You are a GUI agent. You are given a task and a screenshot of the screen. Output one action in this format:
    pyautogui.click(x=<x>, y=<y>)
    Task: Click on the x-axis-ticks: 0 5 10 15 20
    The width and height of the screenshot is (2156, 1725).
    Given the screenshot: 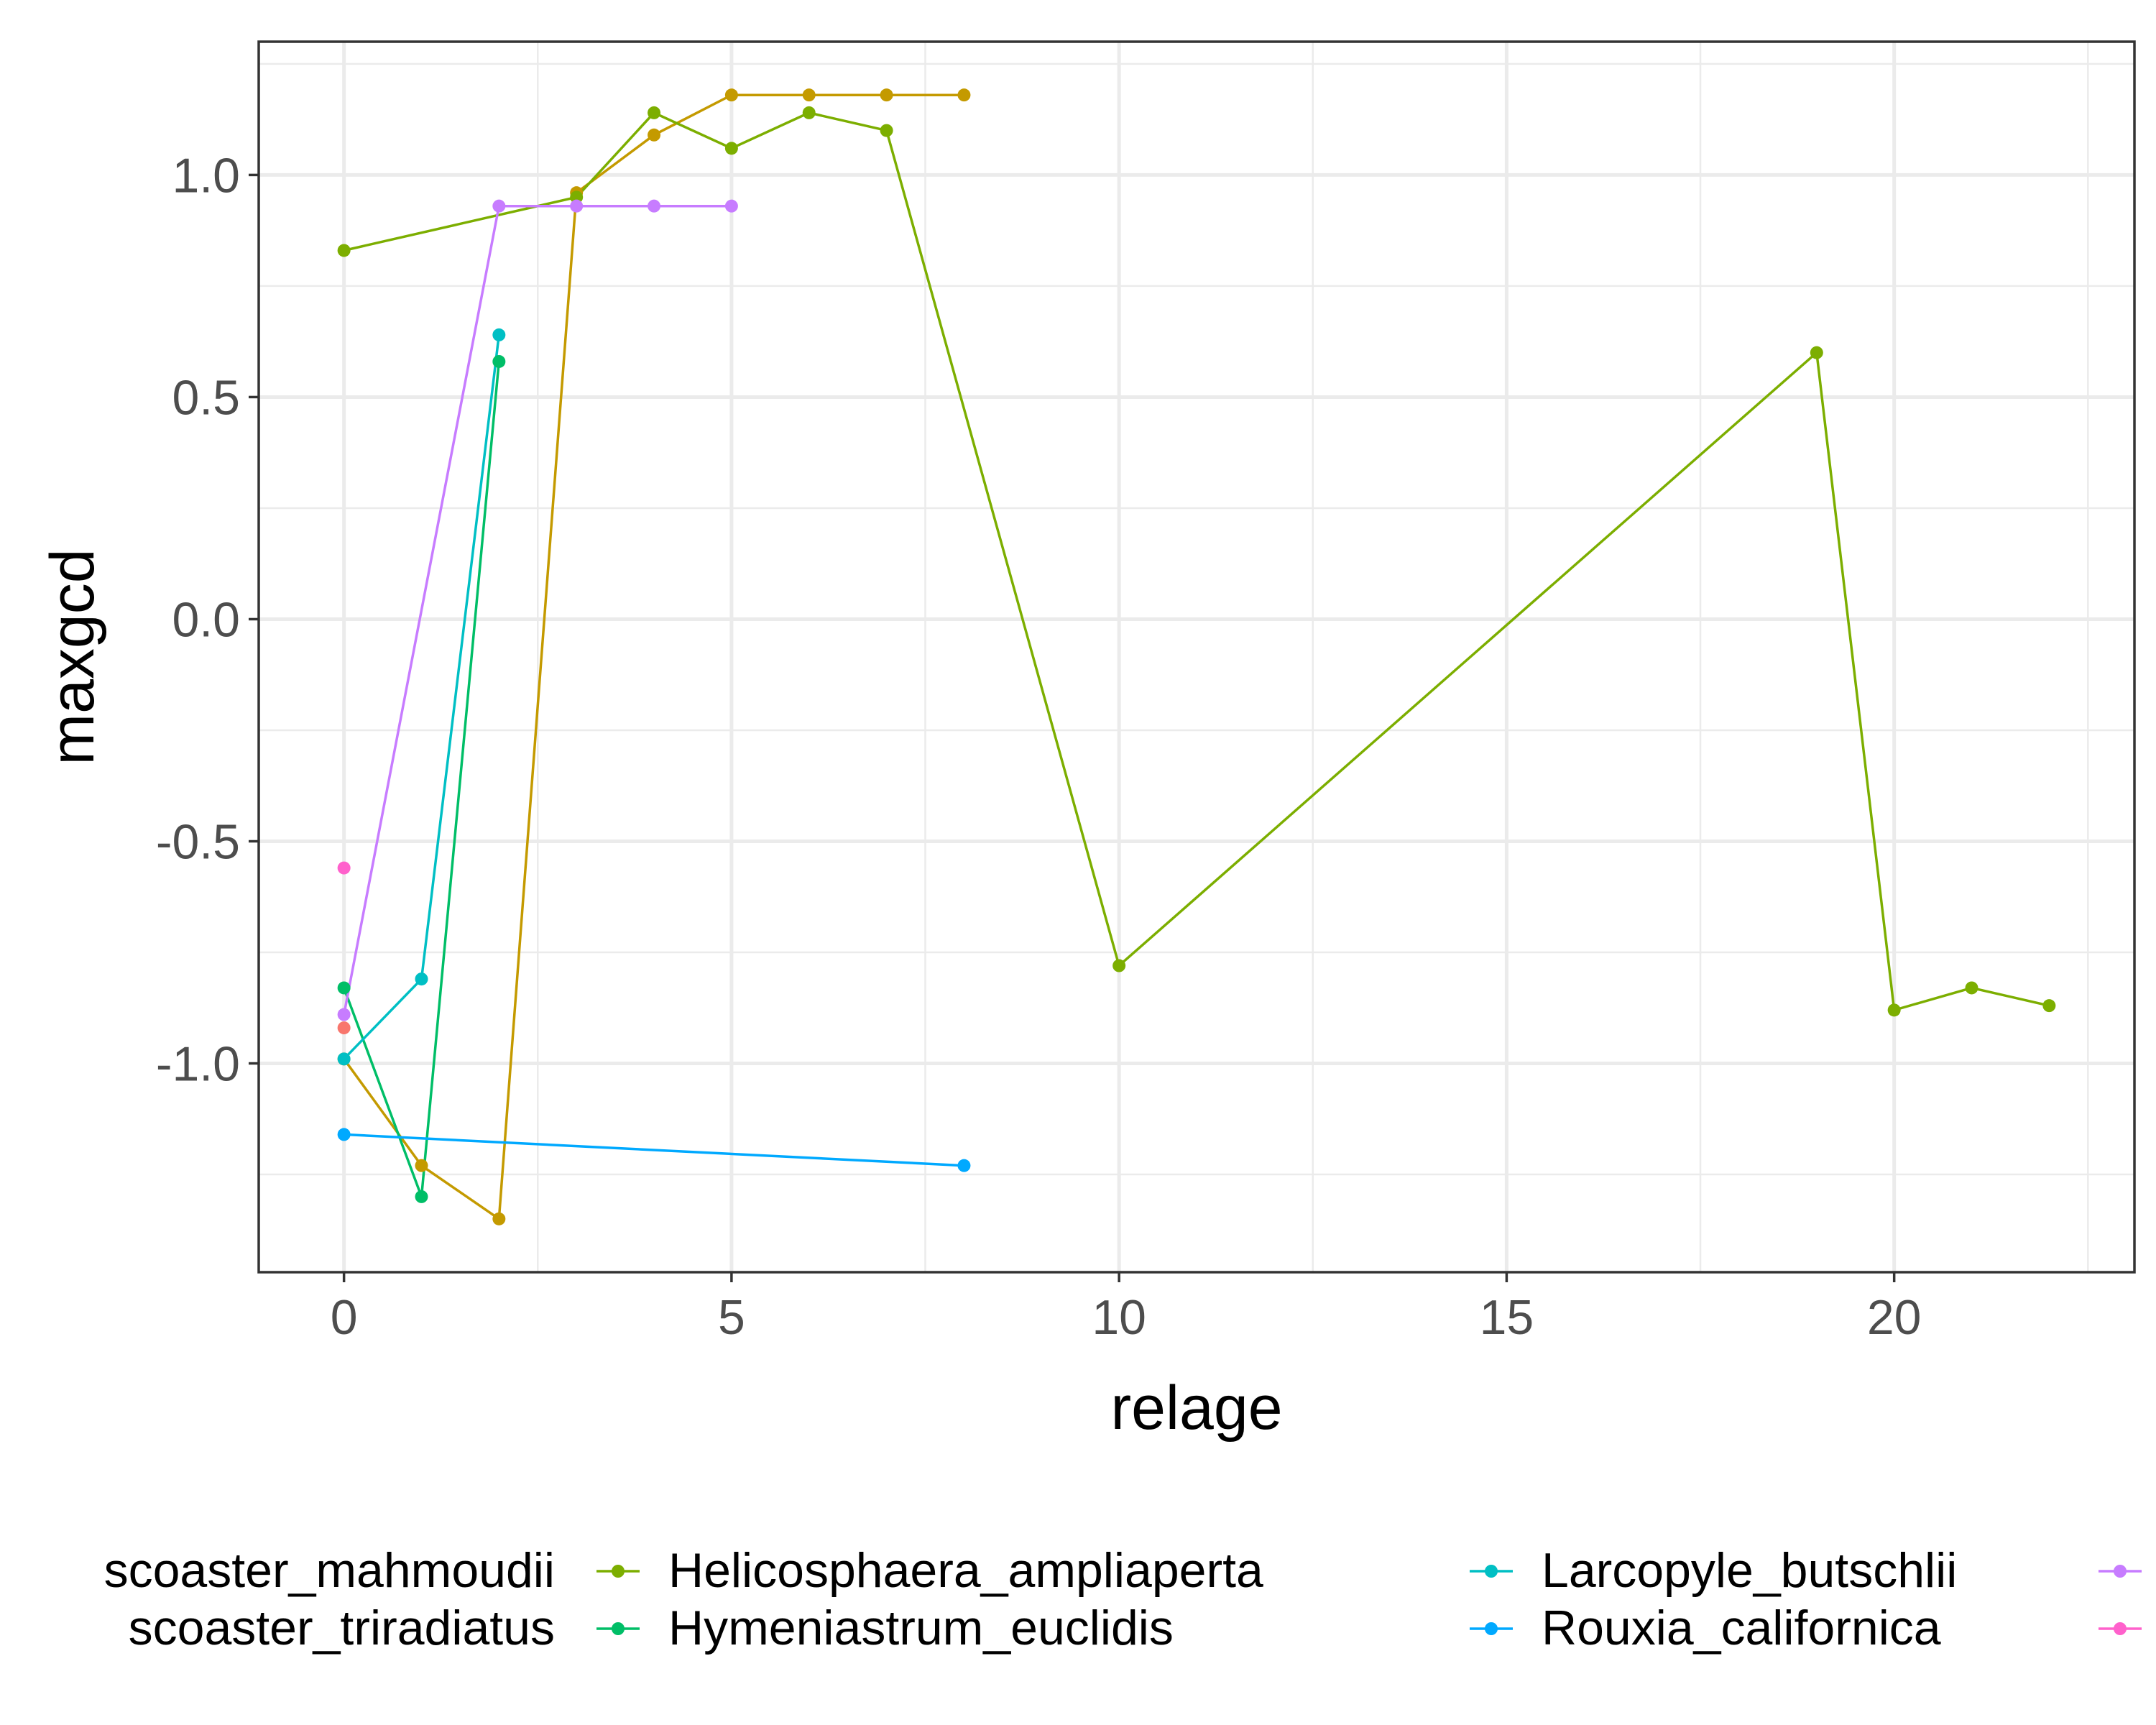 What is the action you would take?
    pyautogui.click(x=1126, y=1308)
    